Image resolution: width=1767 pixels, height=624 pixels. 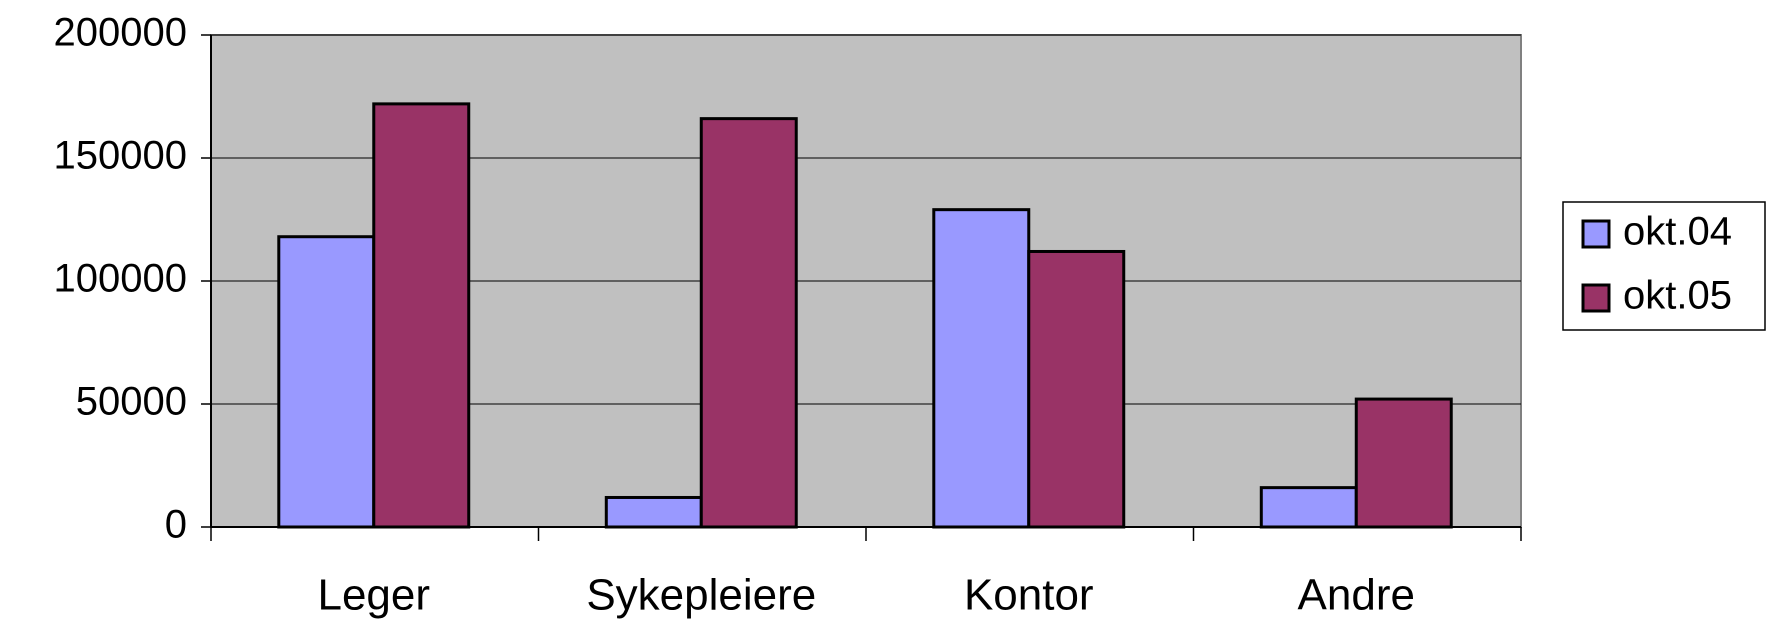 I want to click on x-tick-label: Kontor, so click(x=1029, y=595).